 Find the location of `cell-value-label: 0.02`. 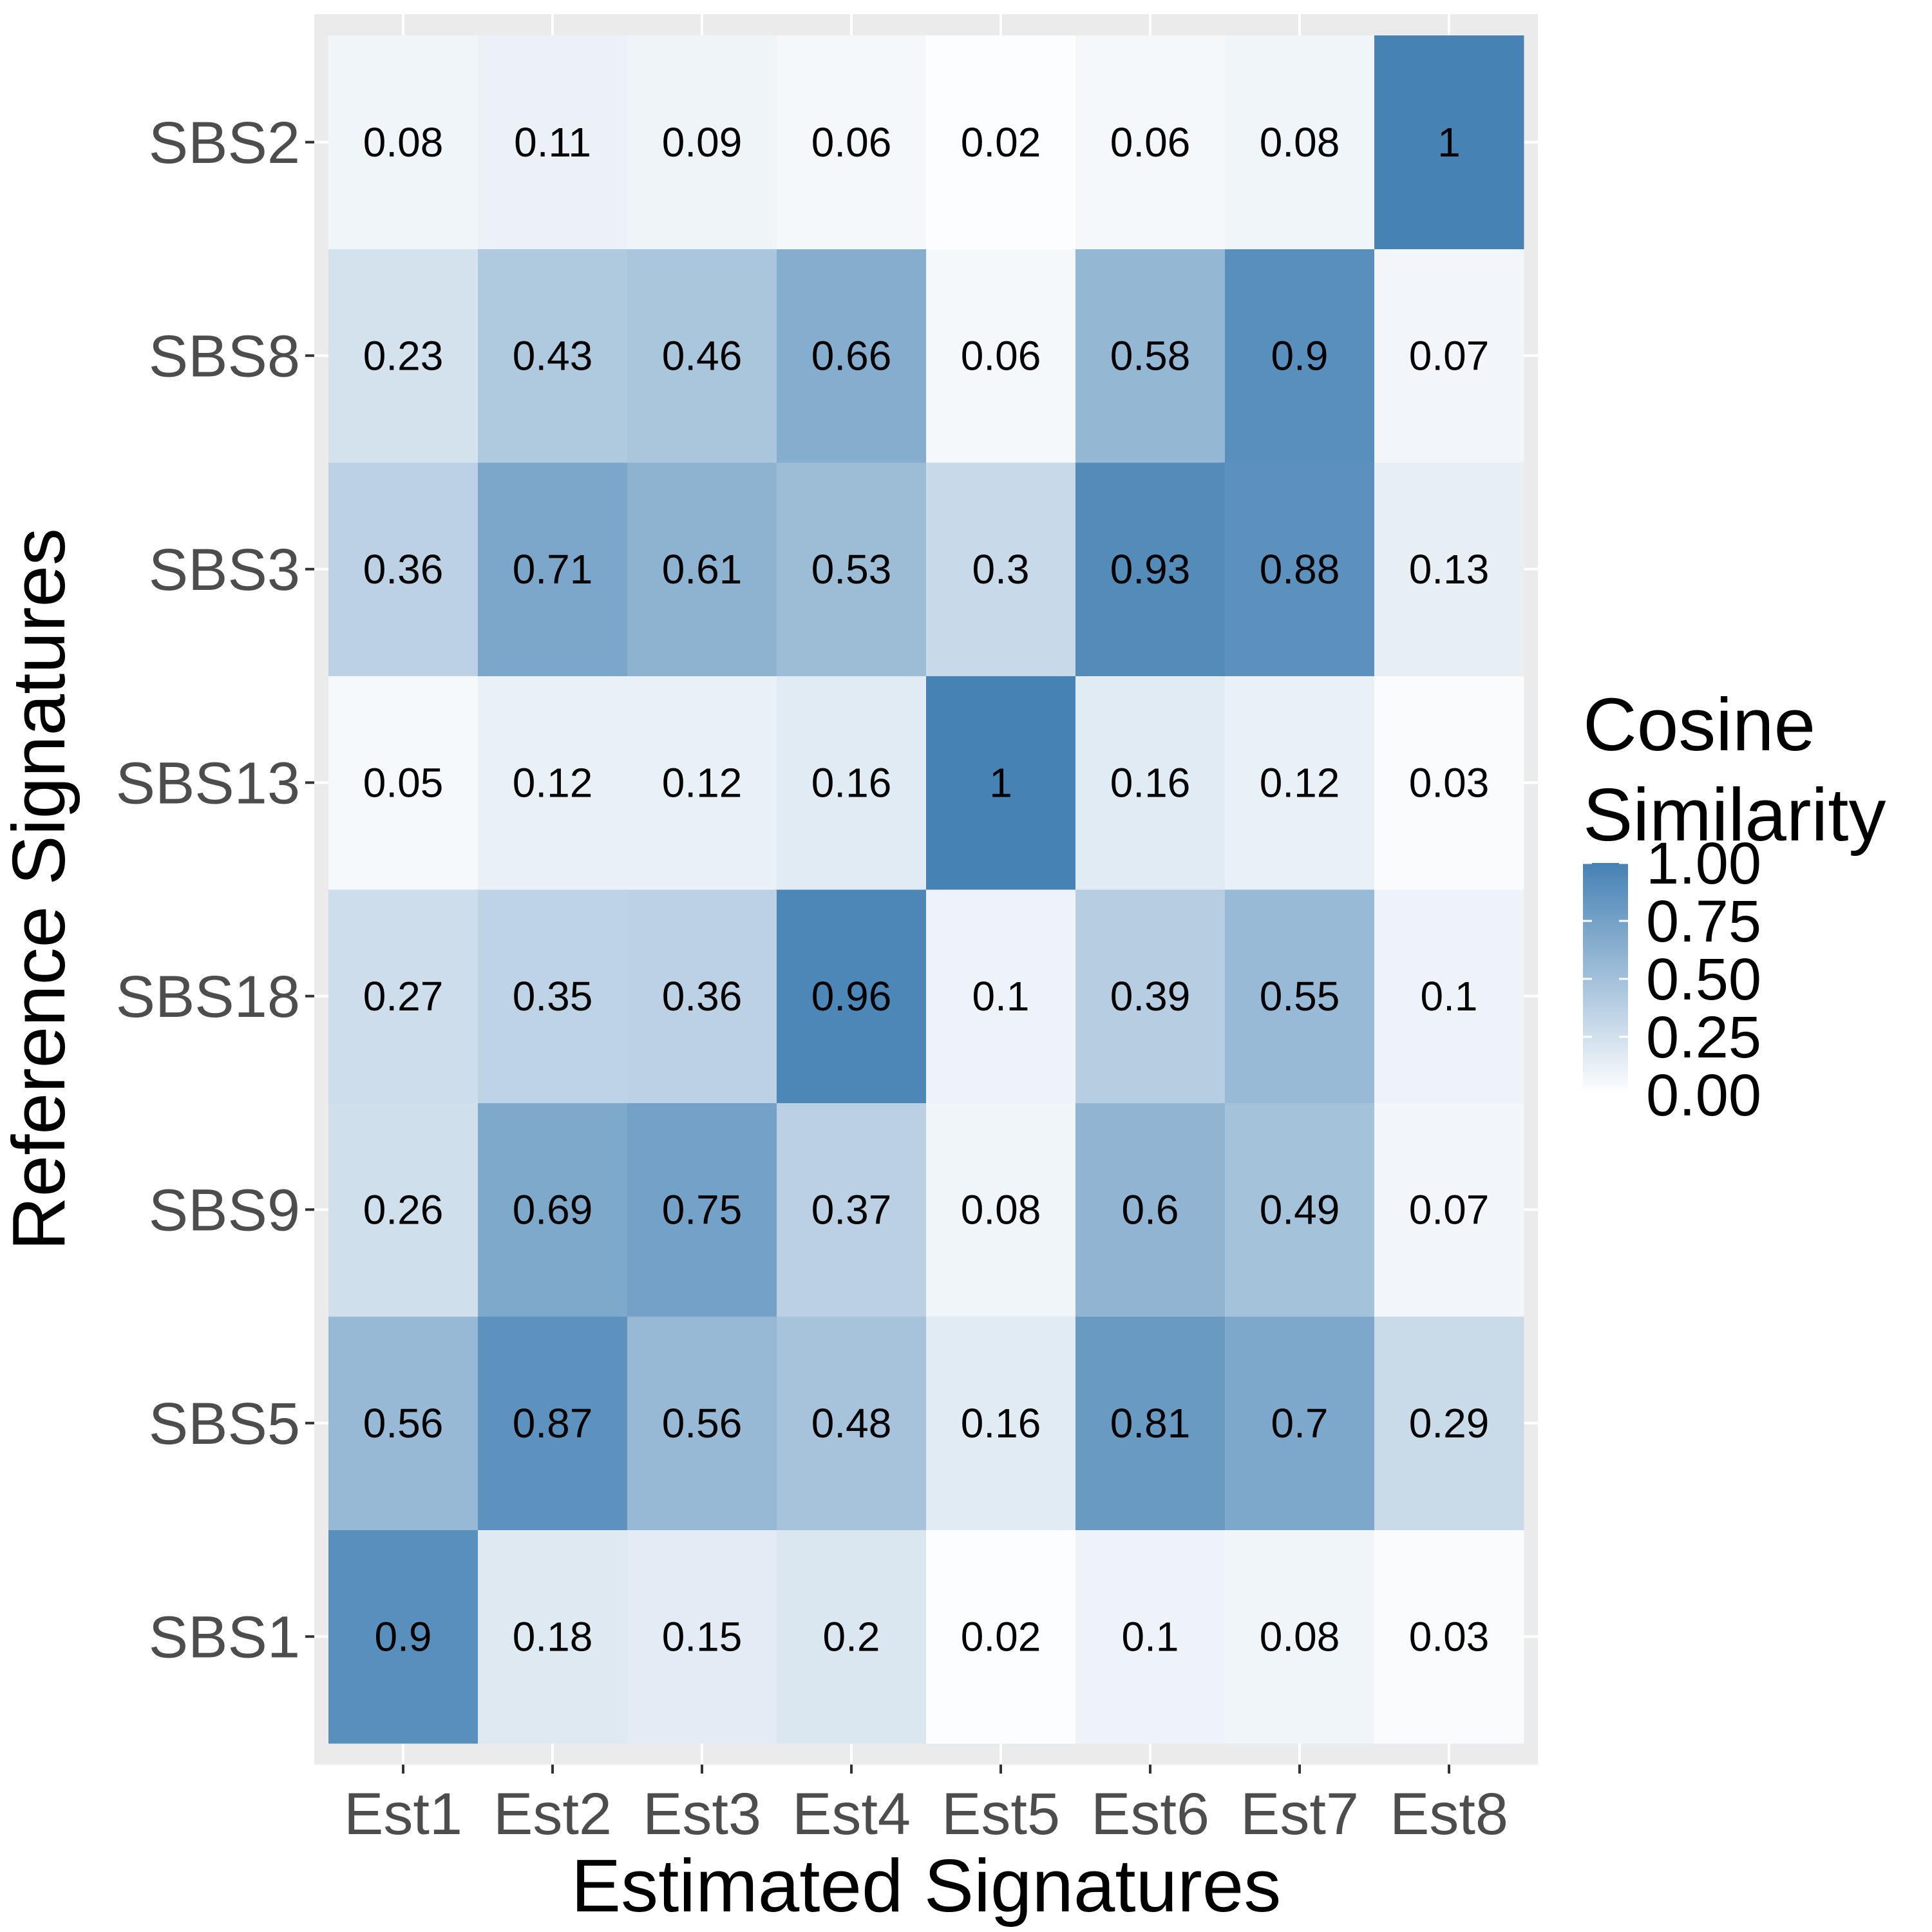

cell-value-label: 0.02 is located at coordinates (1001, 1636).